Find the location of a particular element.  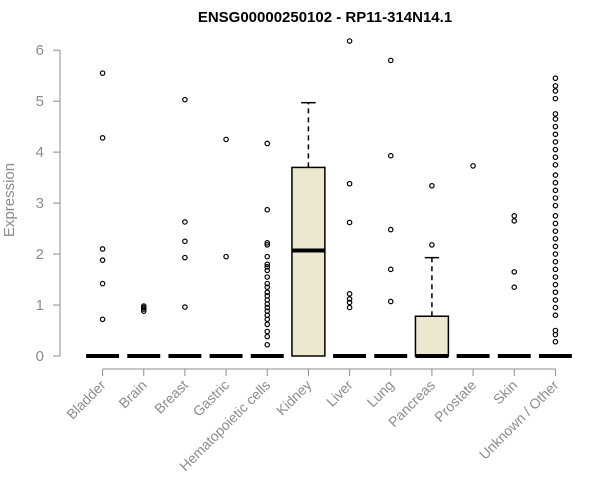

box-bladder is located at coordinates (103, 214).